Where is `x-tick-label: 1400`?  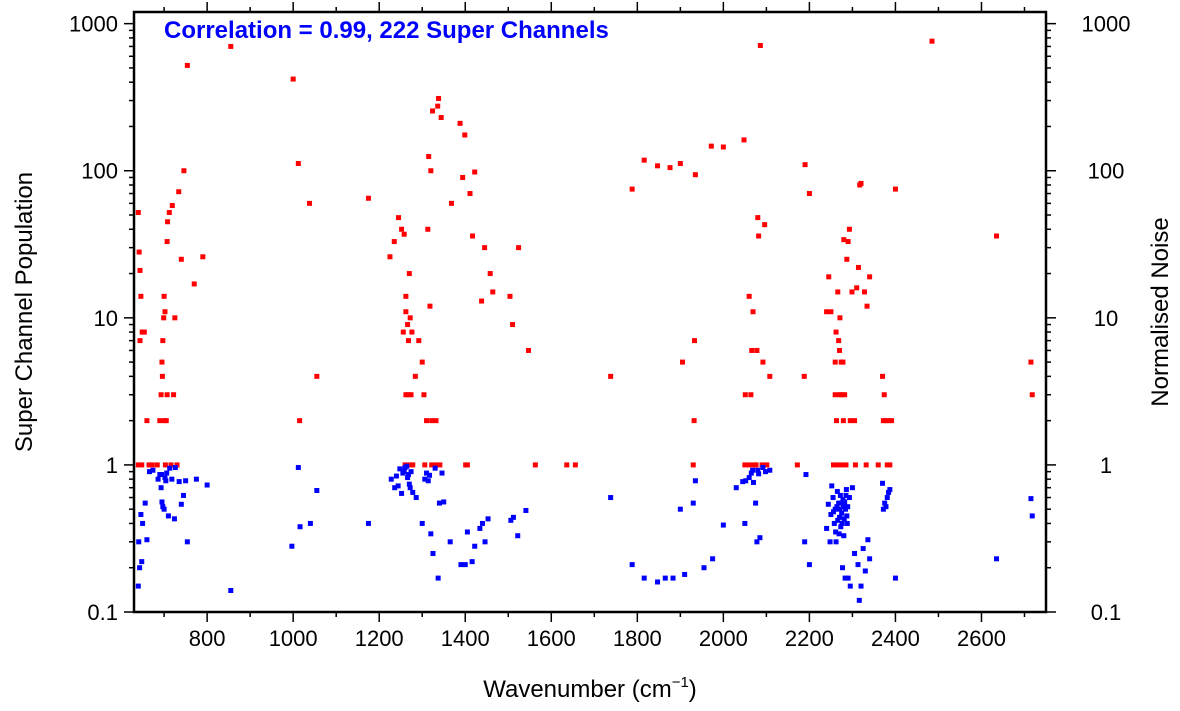 x-tick-label: 1400 is located at coordinates (465, 638).